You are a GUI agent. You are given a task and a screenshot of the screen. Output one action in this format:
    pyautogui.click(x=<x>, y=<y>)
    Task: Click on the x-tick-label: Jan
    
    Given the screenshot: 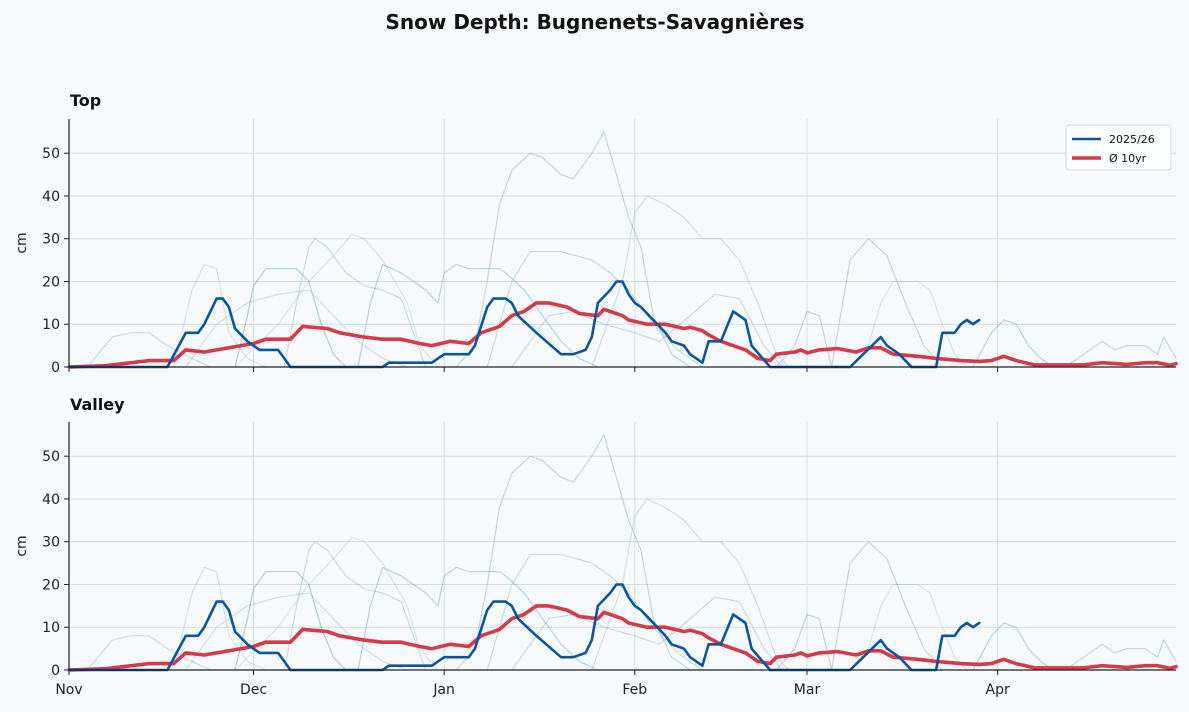 What is the action you would take?
    pyautogui.click(x=443, y=690)
    